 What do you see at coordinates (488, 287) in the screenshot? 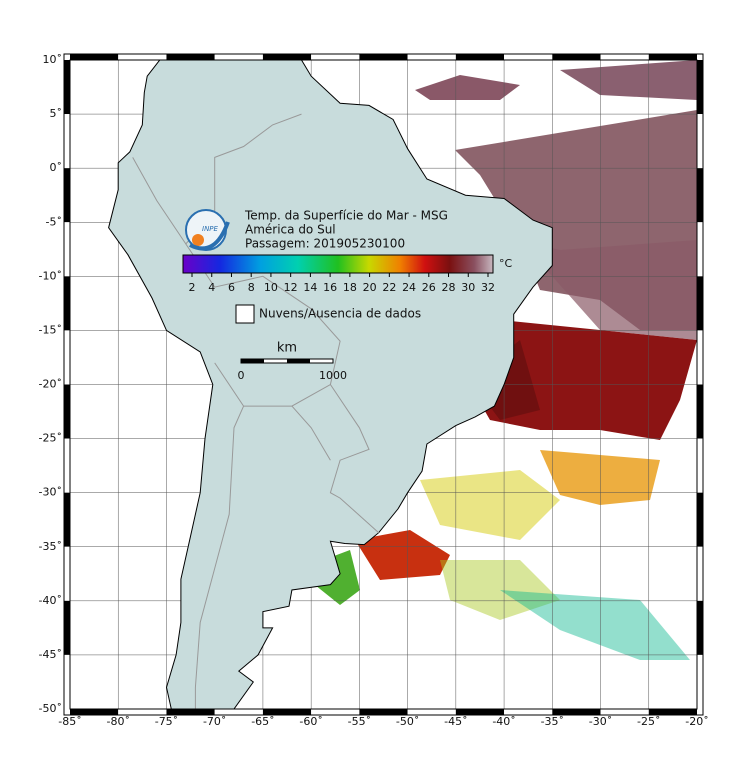
I see `colorbar-tick-label: 32` at bounding box center [488, 287].